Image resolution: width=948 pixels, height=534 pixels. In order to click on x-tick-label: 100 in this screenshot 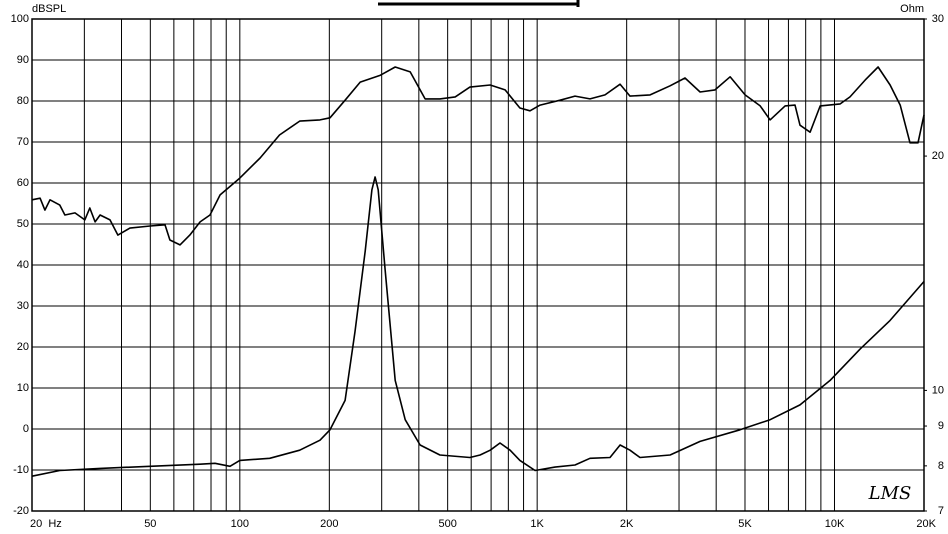, I will do `click(240, 524)`.